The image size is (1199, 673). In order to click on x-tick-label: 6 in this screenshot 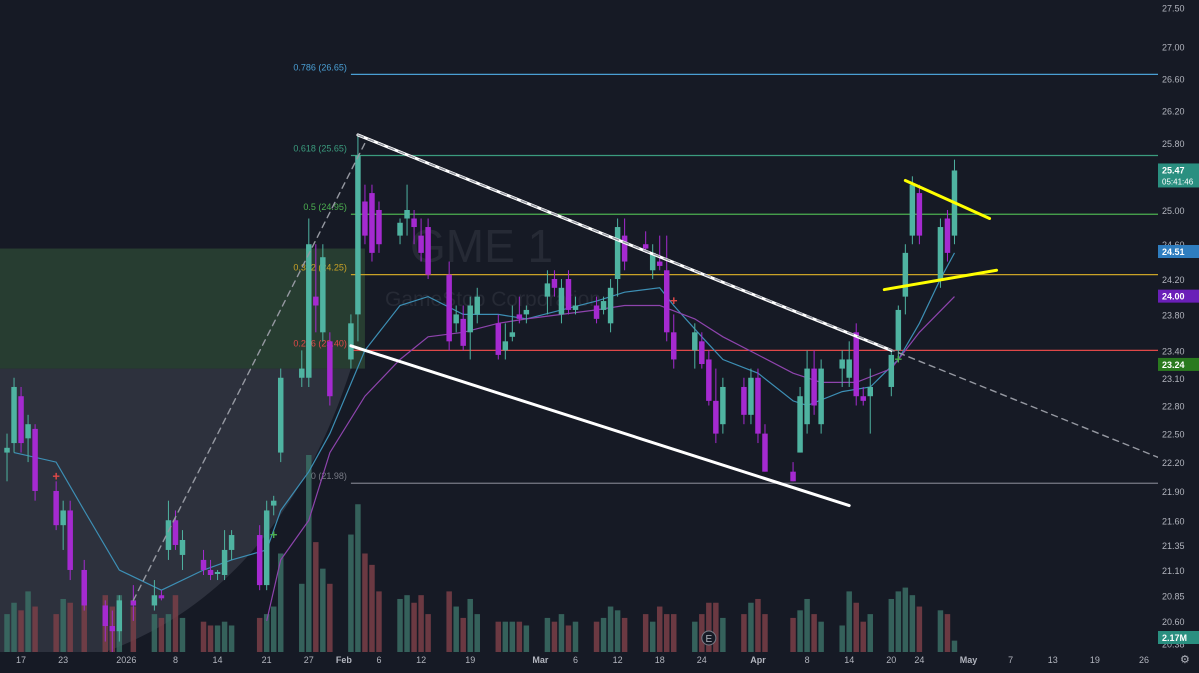, I will do `click(378, 660)`.